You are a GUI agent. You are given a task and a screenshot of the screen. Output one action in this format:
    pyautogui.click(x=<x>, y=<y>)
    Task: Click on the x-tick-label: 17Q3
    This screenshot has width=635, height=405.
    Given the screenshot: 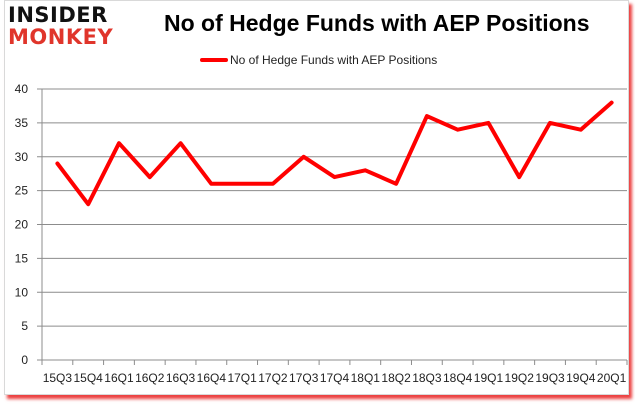 What is the action you would take?
    pyautogui.click(x=304, y=378)
    